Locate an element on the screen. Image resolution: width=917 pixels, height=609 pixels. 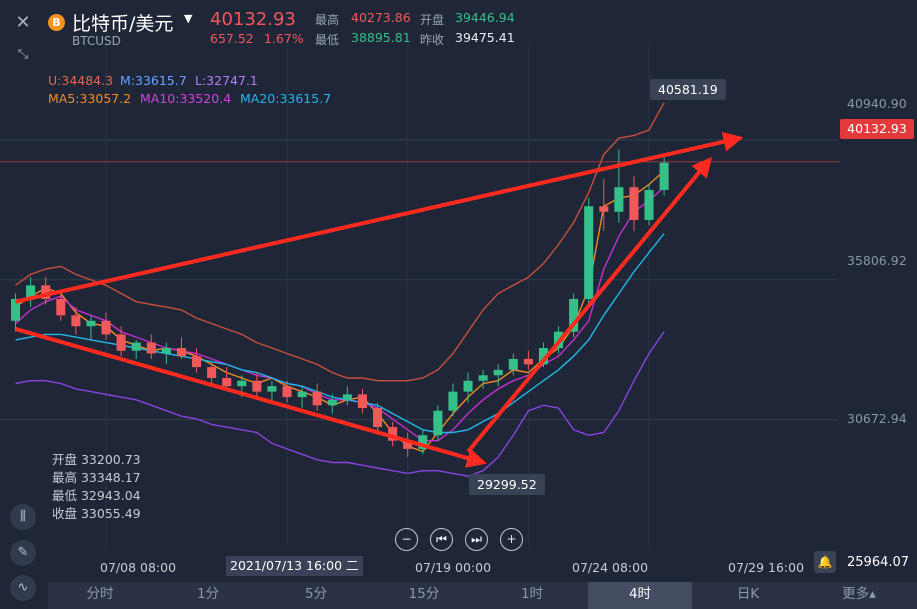
ohlc-low: 最低 32943.04 is located at coordinates (96, 495).